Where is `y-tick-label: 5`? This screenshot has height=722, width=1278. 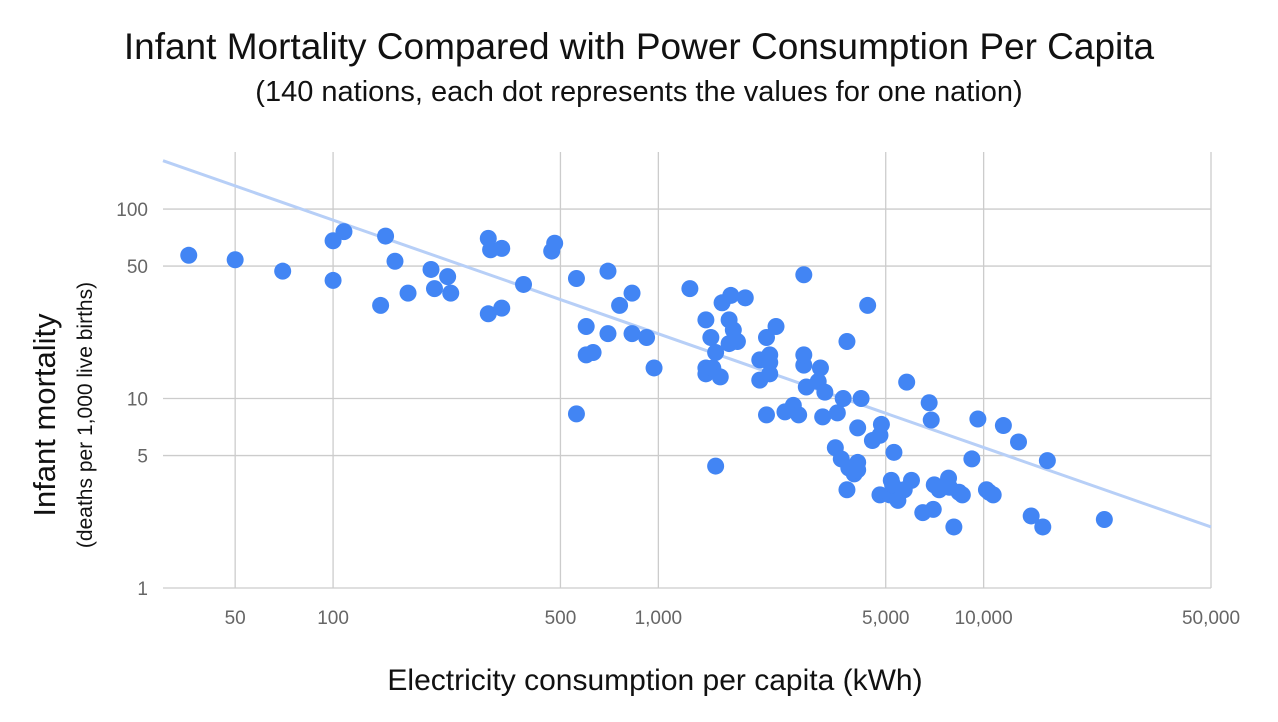
y-tick-label: 5 is located at coordinates (142, 457).